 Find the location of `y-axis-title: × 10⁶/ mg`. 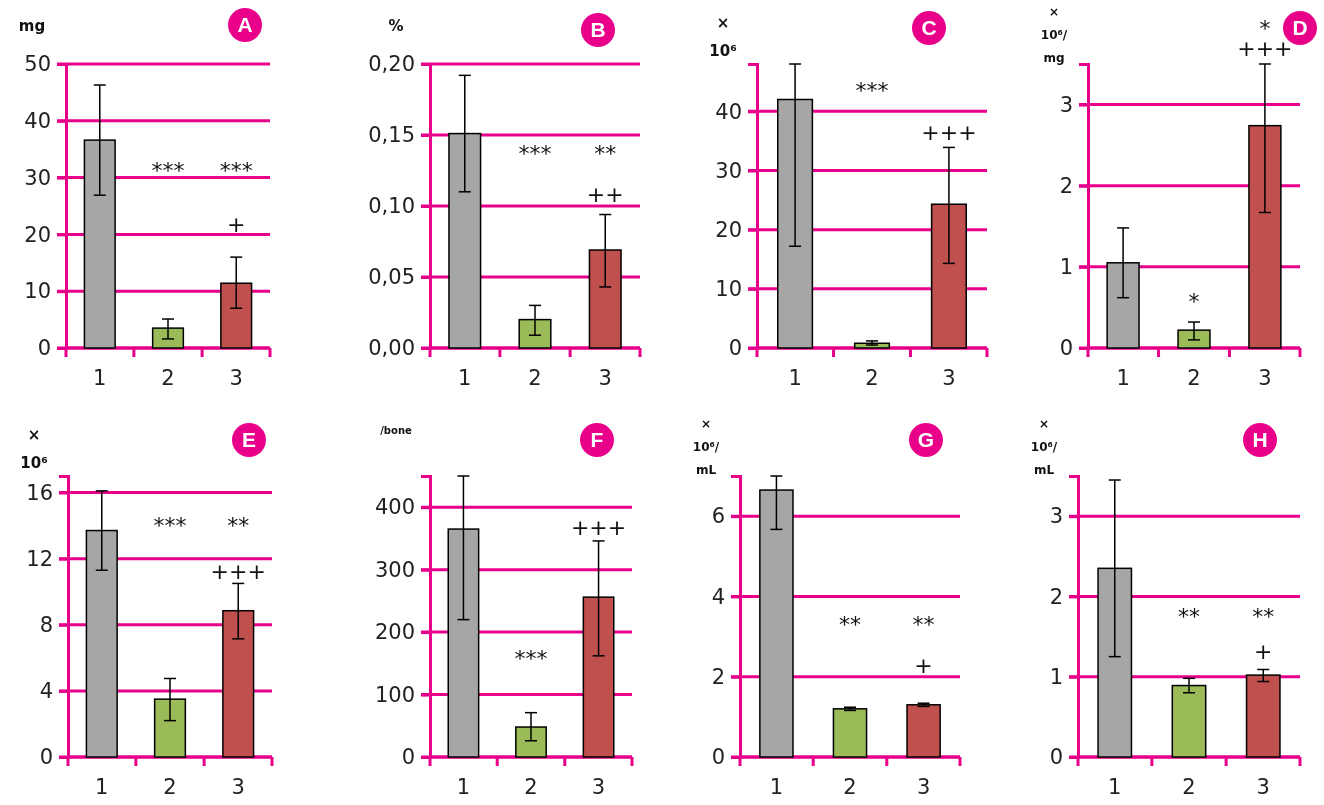

y-axis-title: × 10⁶/ mg is located at coordinates (1054, 35).